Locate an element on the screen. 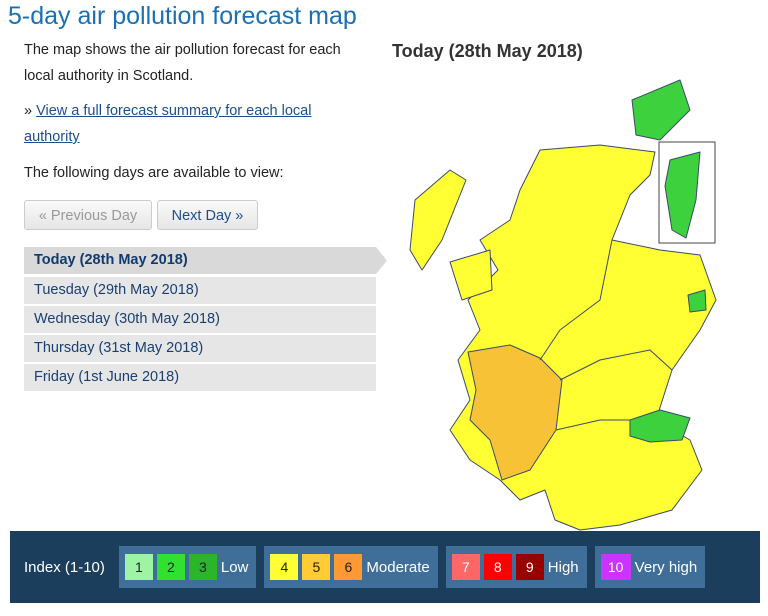 The image size is (768, 616). legend-group: 1 2 3 Low is located at coordinates (187, 567).